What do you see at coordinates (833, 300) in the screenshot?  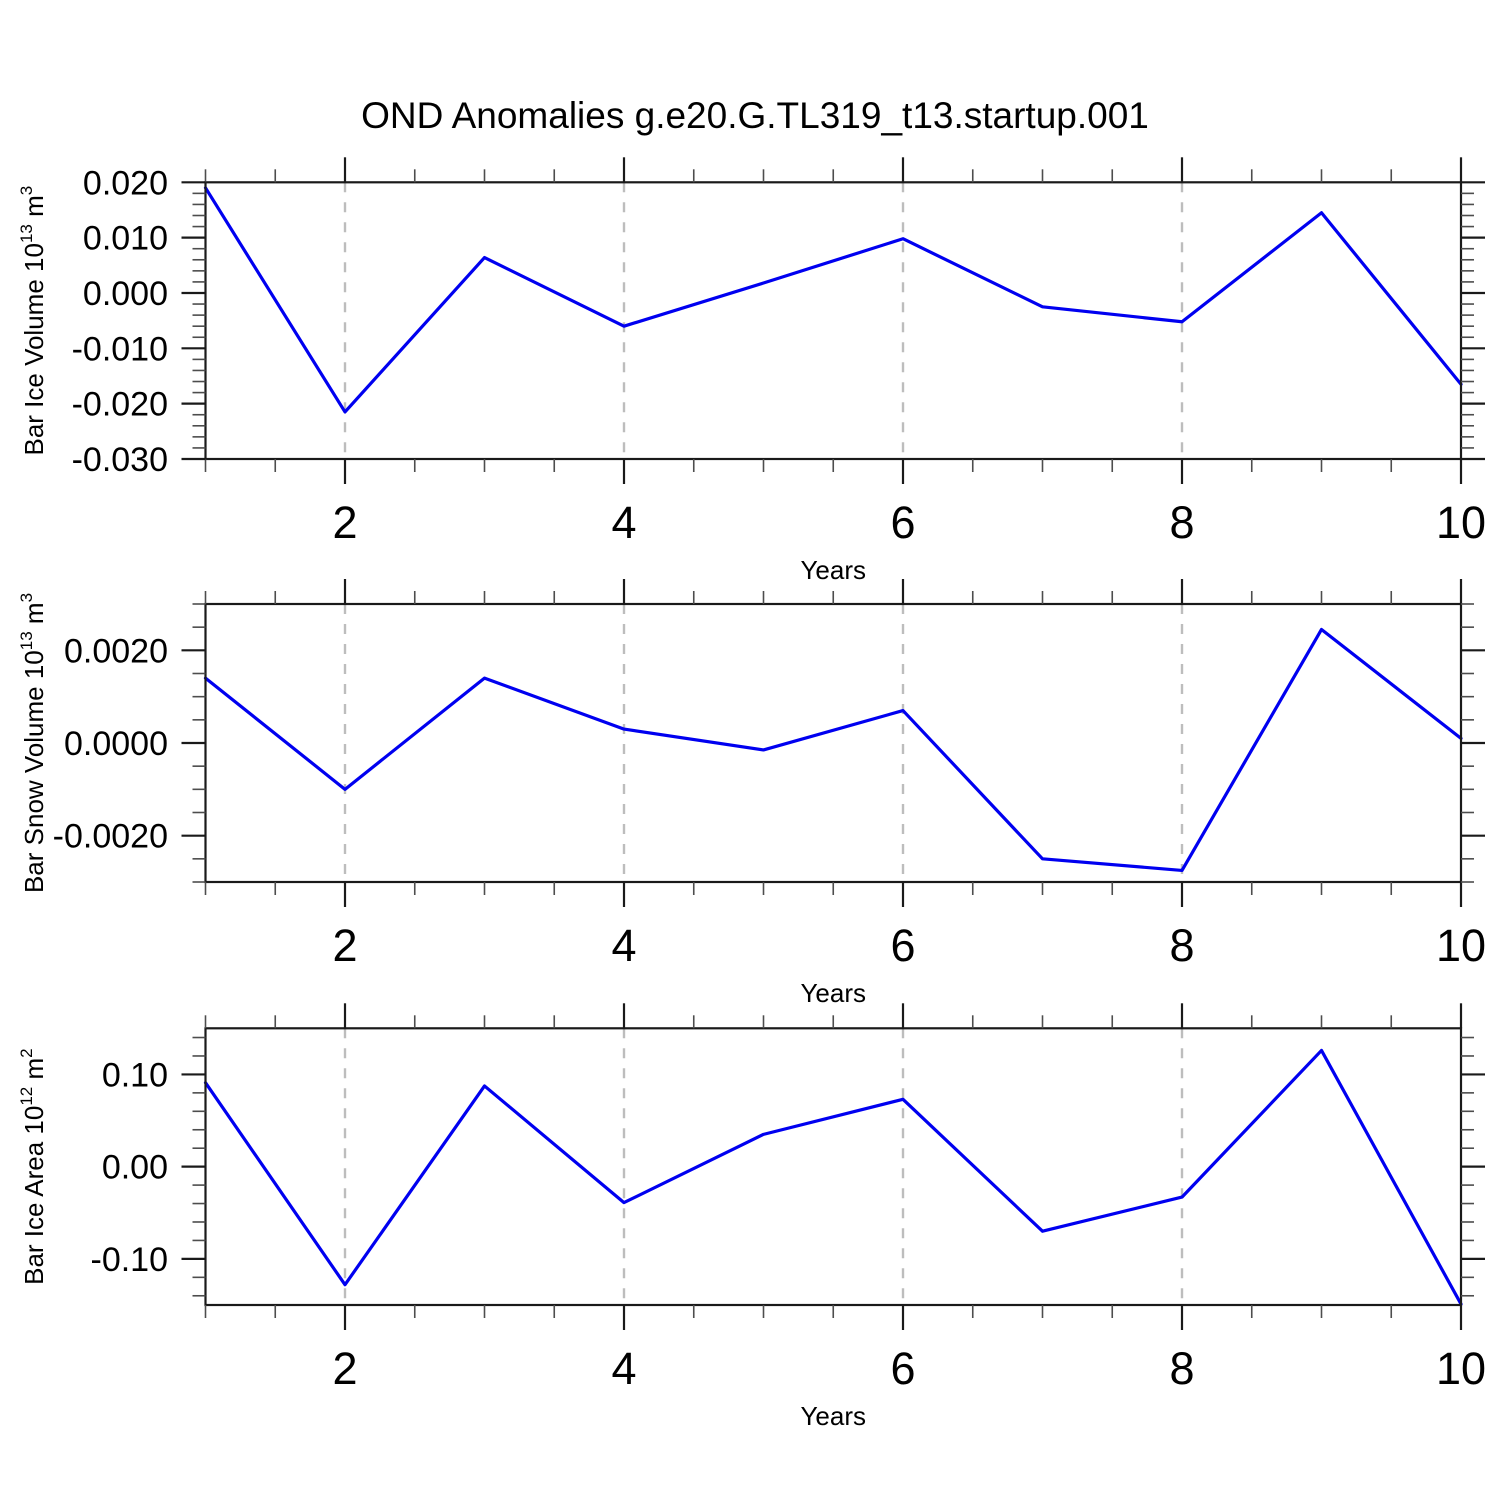 I see `ice-volume-anomaly-line` at bounding box center [833, 300].